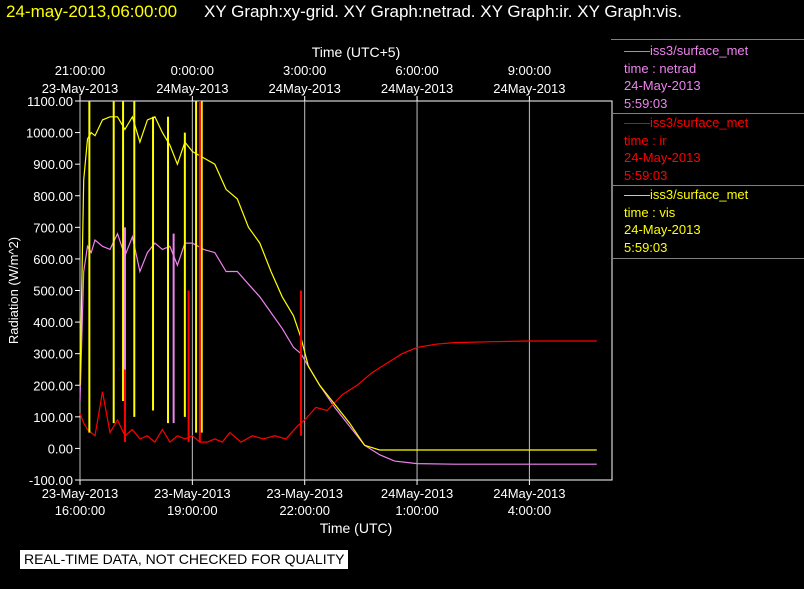 The height and width of the screenshot is (589, 804). What do you see at coordinates (80, 88) in the screenshot?
I see `x-top-tick-label-date: 23-May-2013` at bounding box center [80, 88].